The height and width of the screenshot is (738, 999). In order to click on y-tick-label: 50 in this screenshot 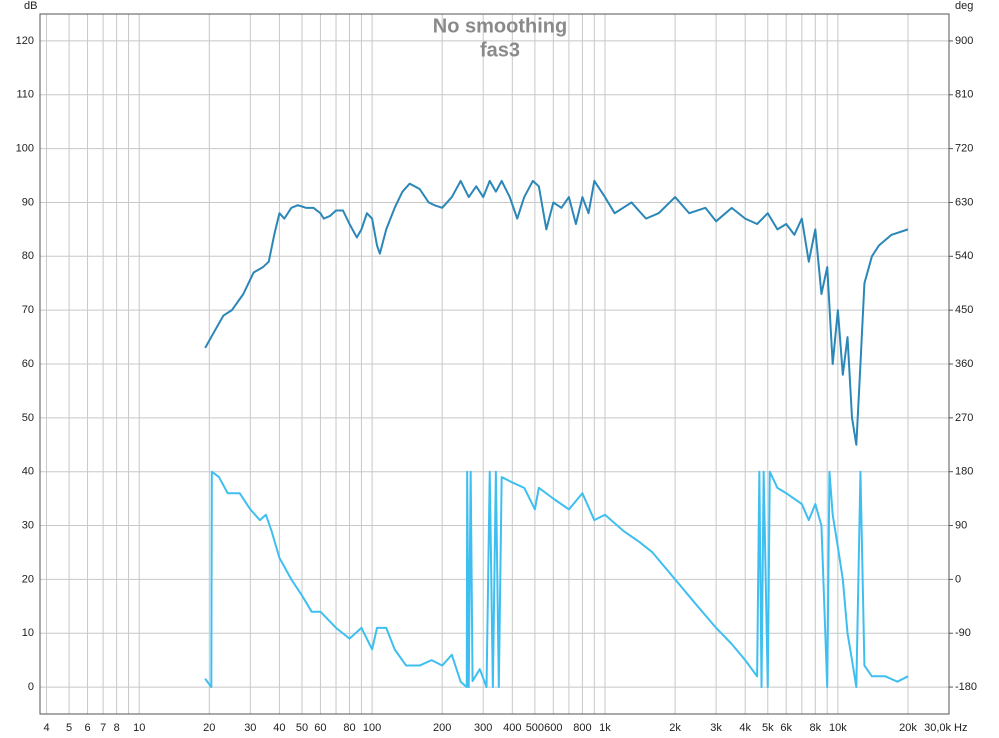, I will do `click(28, 418)`.